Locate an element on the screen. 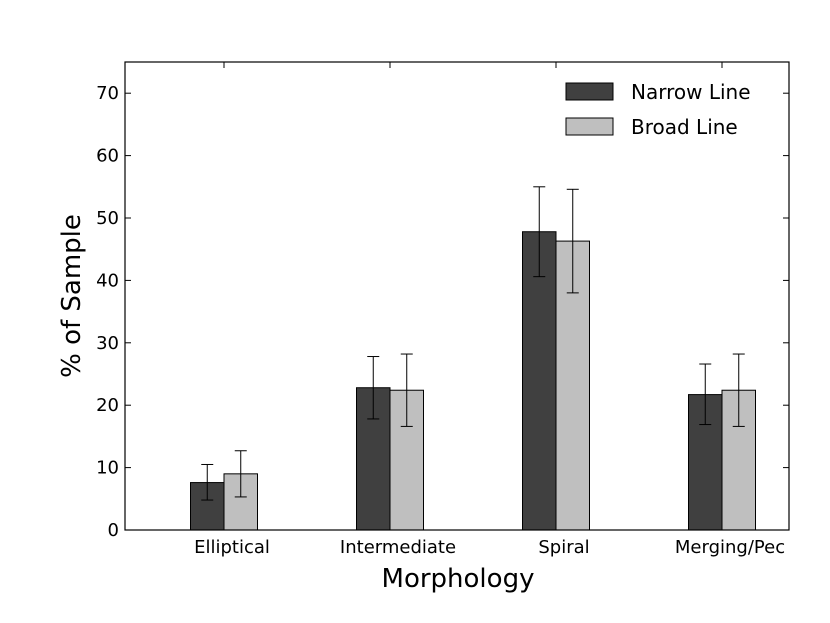  legend: Narrow Line Broad Line is located at coordinates (658, 109).